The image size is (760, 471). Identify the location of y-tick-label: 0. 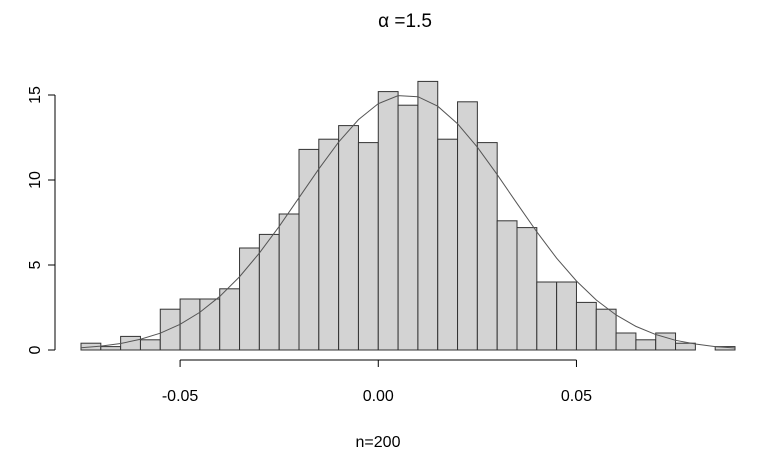
(35, 349).